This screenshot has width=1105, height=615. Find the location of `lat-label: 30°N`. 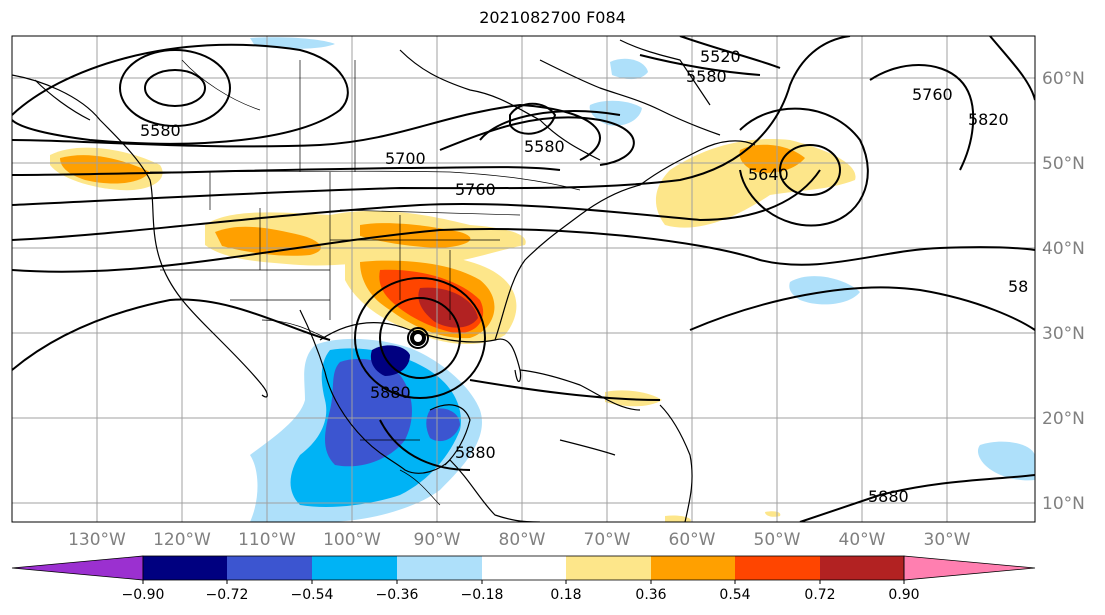

lat-label: 30°N is located at coordinates (1063, 334).